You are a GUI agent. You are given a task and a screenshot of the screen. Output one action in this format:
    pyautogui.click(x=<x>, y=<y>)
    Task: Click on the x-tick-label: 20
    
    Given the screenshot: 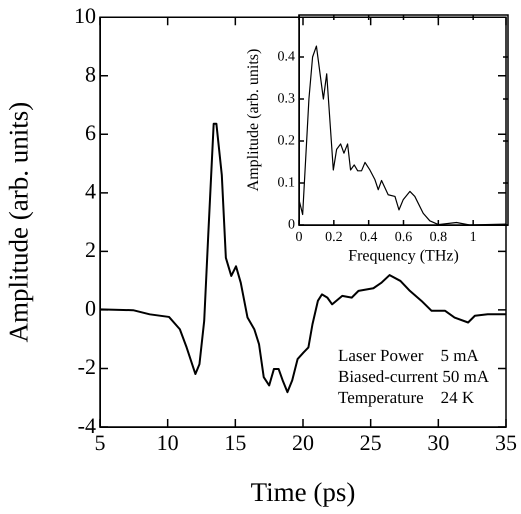 What is the action you would take?
    pyautogui.click(x=303, y=442)
    